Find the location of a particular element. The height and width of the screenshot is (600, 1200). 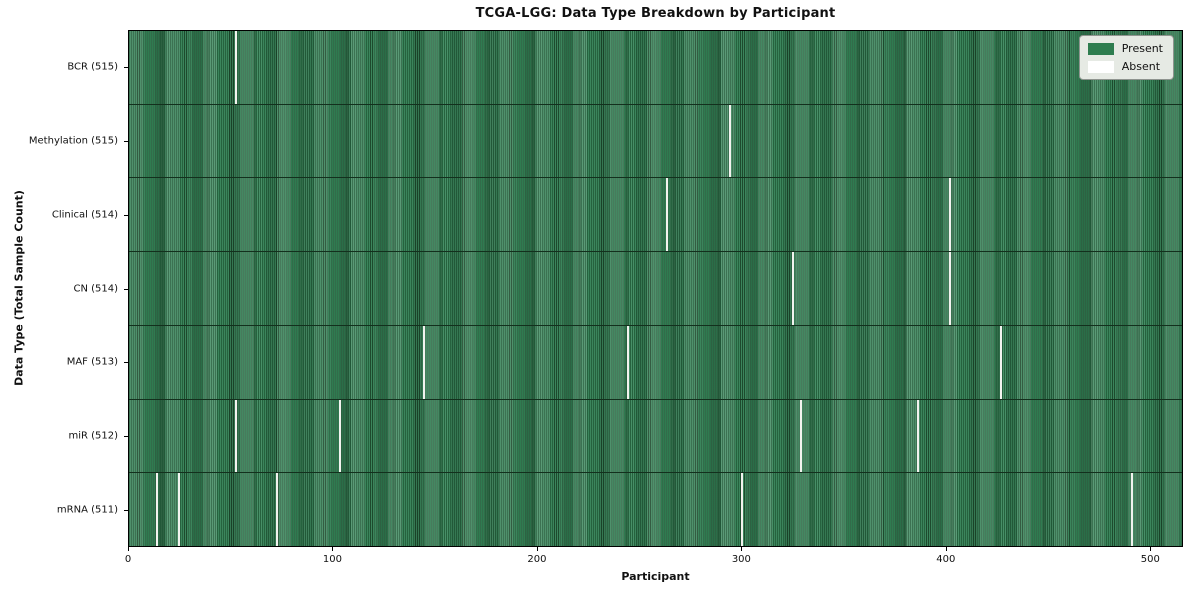

heatmap-row-cn is located at coordinates (655, 289).